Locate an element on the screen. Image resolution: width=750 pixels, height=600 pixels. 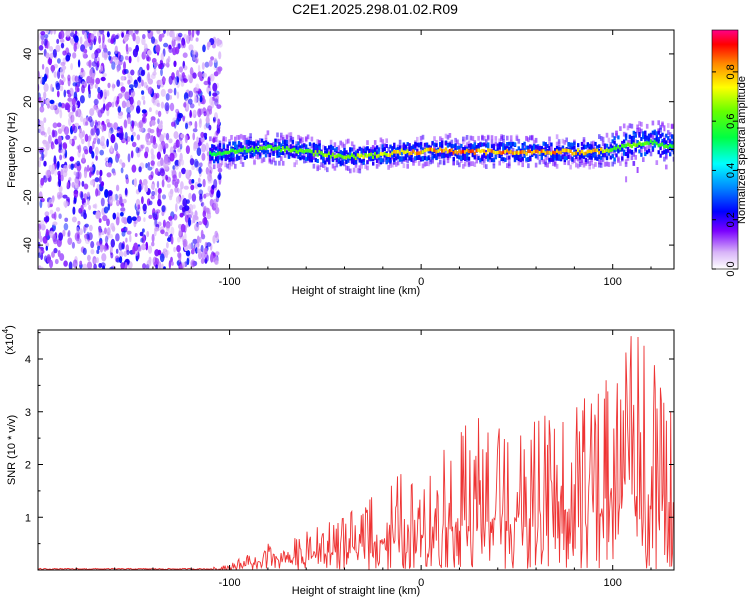
snr-y-label: SNR (10 * v/v) is located at coordinates (12, 450).